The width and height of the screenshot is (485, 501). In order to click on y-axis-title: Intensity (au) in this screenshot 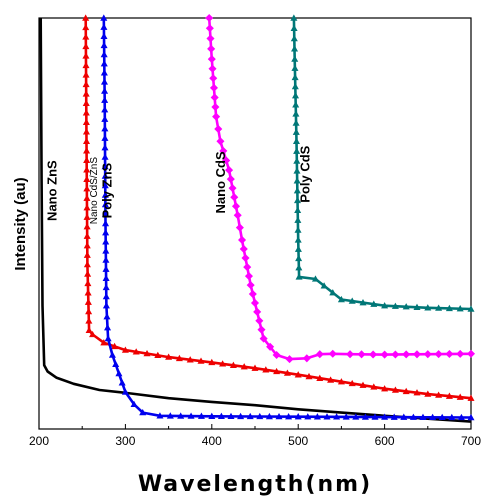, I will do `click(20, 223)`.